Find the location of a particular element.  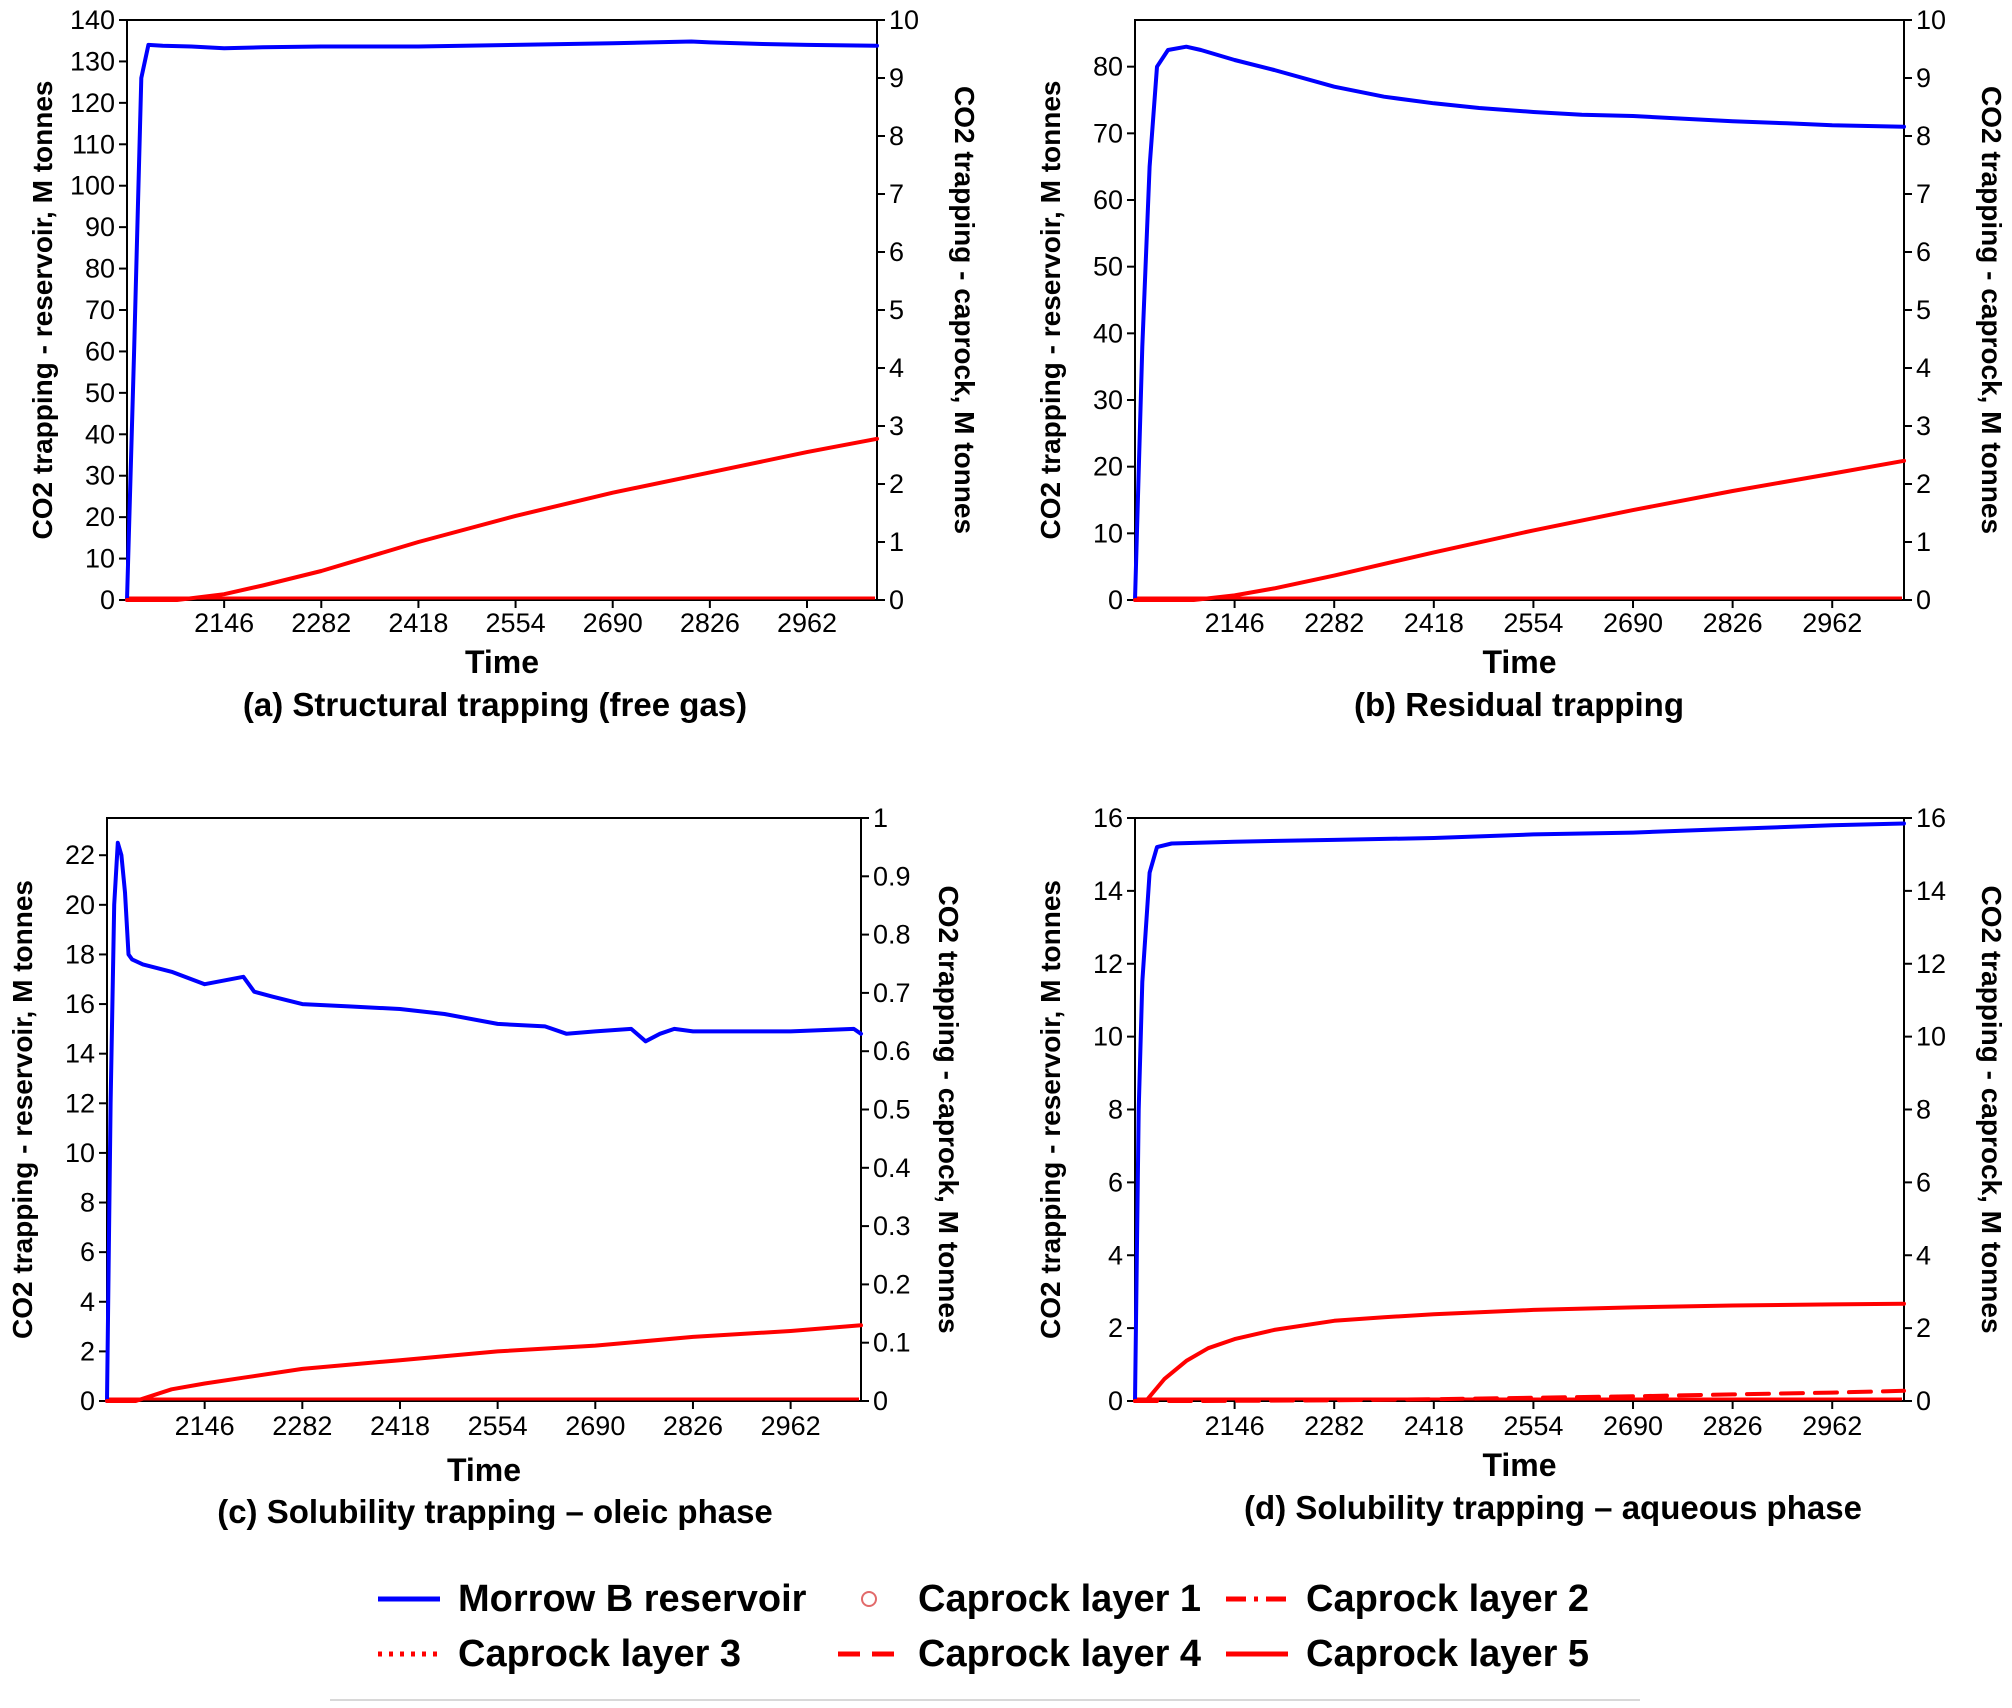

right-y-tick-label: 12 is located at coordinates (1931, 964).